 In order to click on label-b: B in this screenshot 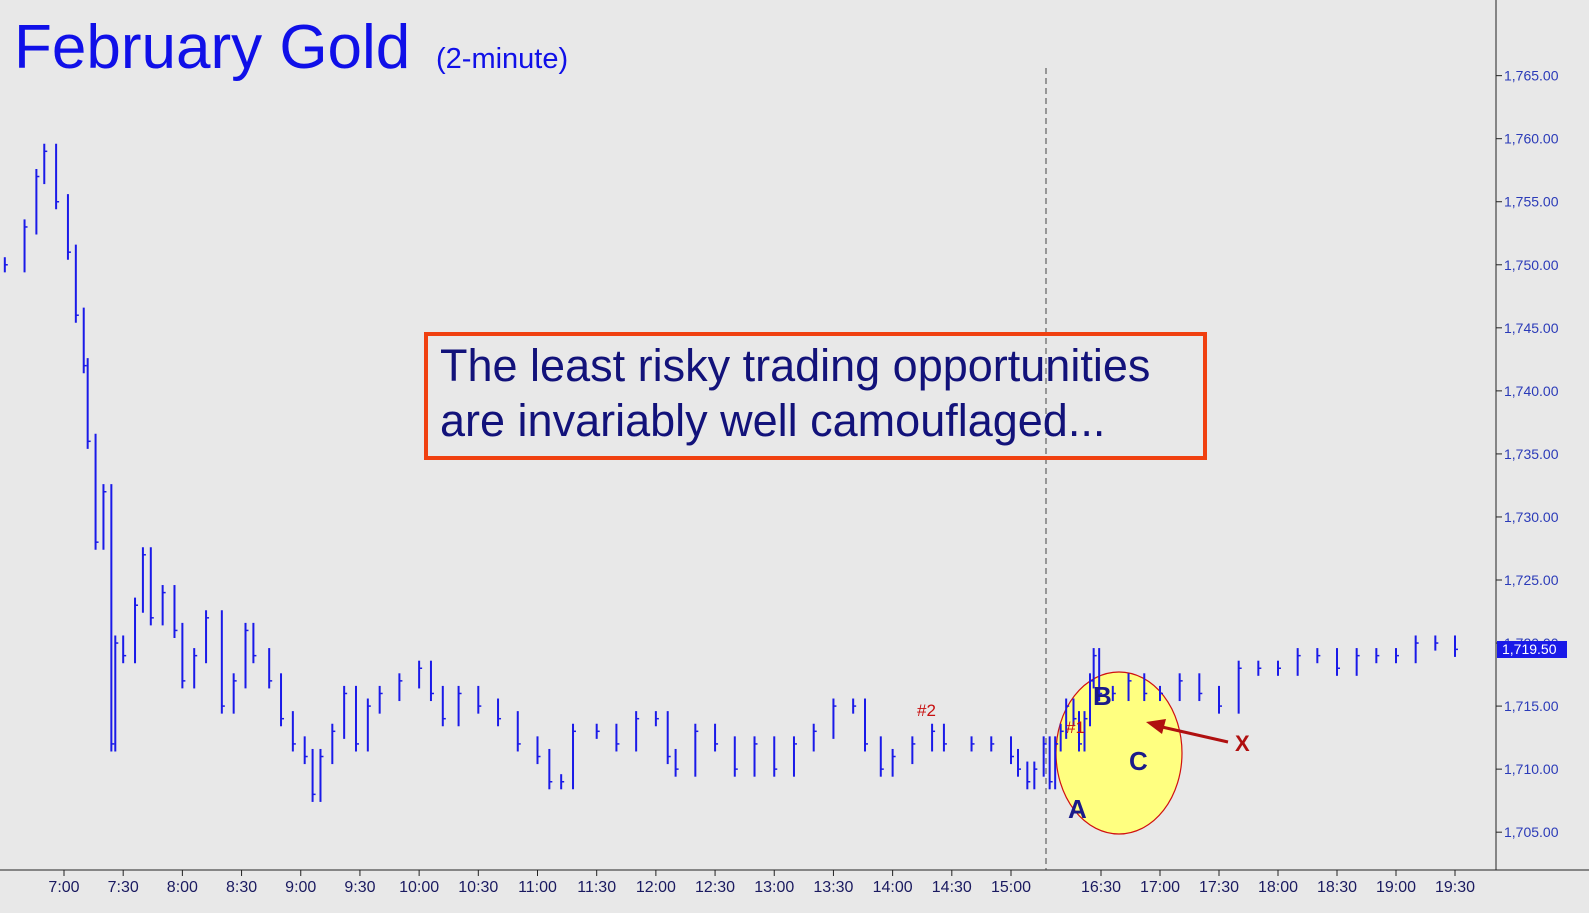, I will do `click(1102, 696)`.